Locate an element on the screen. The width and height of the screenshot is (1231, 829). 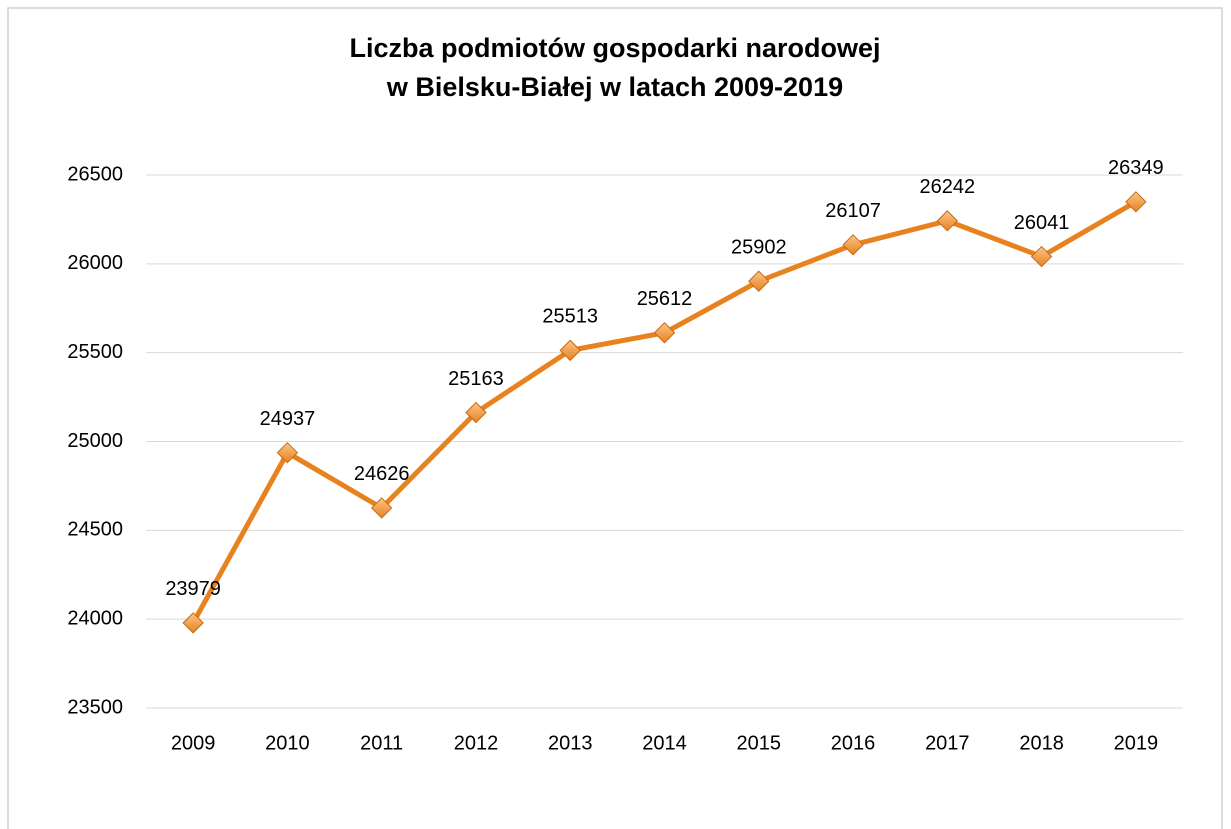
data-label: 24937 is located at coordinates (288, 419).